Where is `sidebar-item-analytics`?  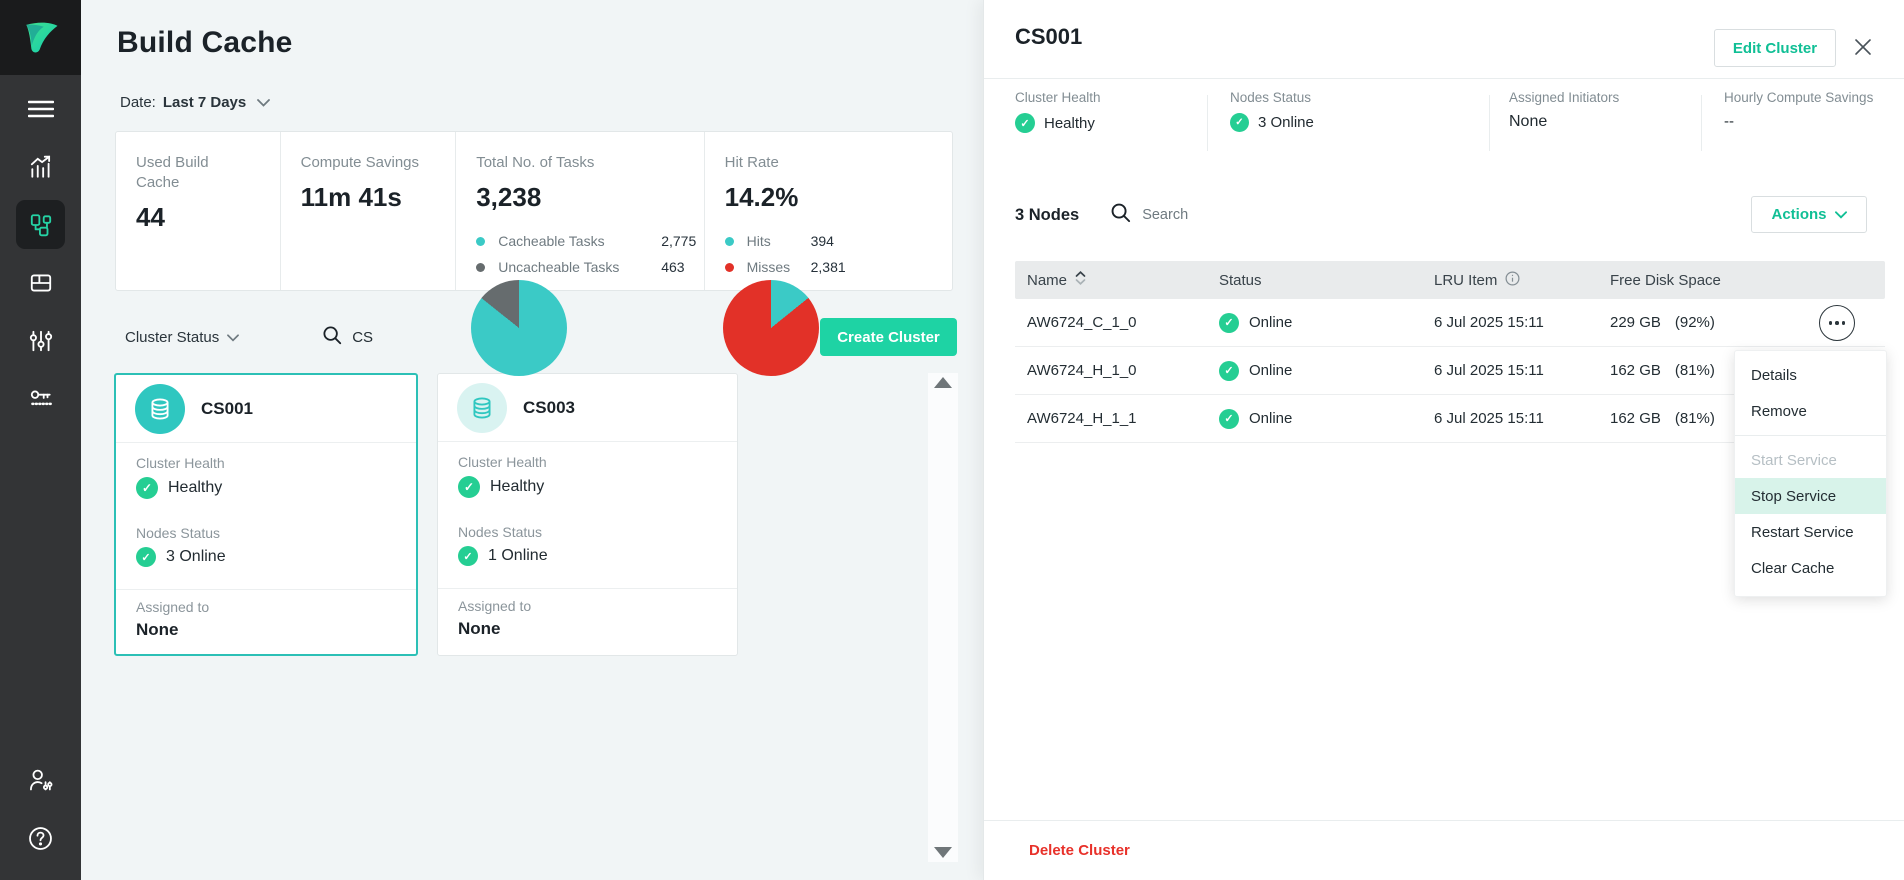
sidebar-item-analytics is located at coordinates (40, 166).